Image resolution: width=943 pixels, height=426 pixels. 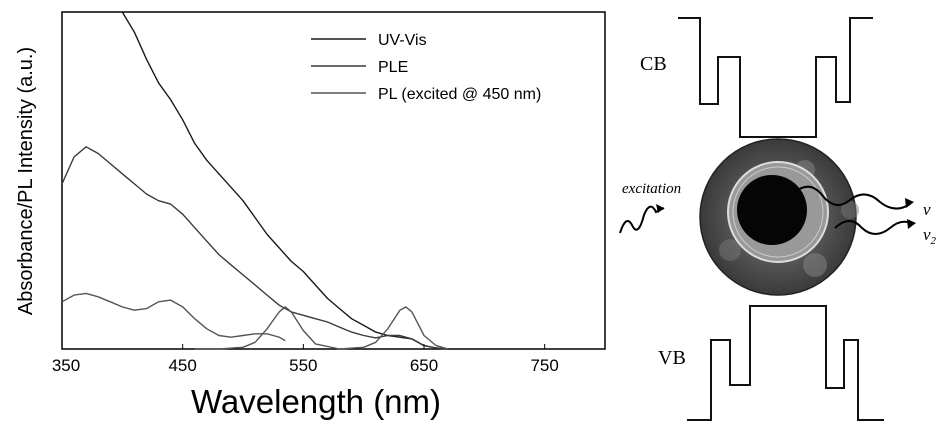 What do you see at coordinates (653, 64) in the screenshot?
I see `cb-label: CB` at bounding box center [653, 64].